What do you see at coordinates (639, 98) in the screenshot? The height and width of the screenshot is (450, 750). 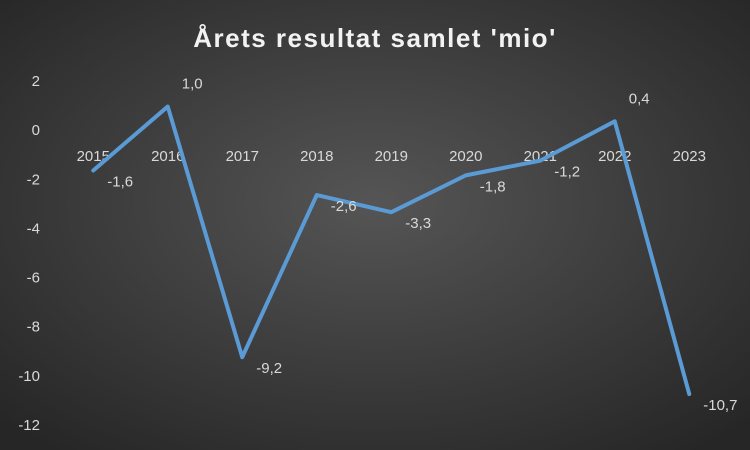 I see `value-label: 0,4` at bounding box center [639, 98].